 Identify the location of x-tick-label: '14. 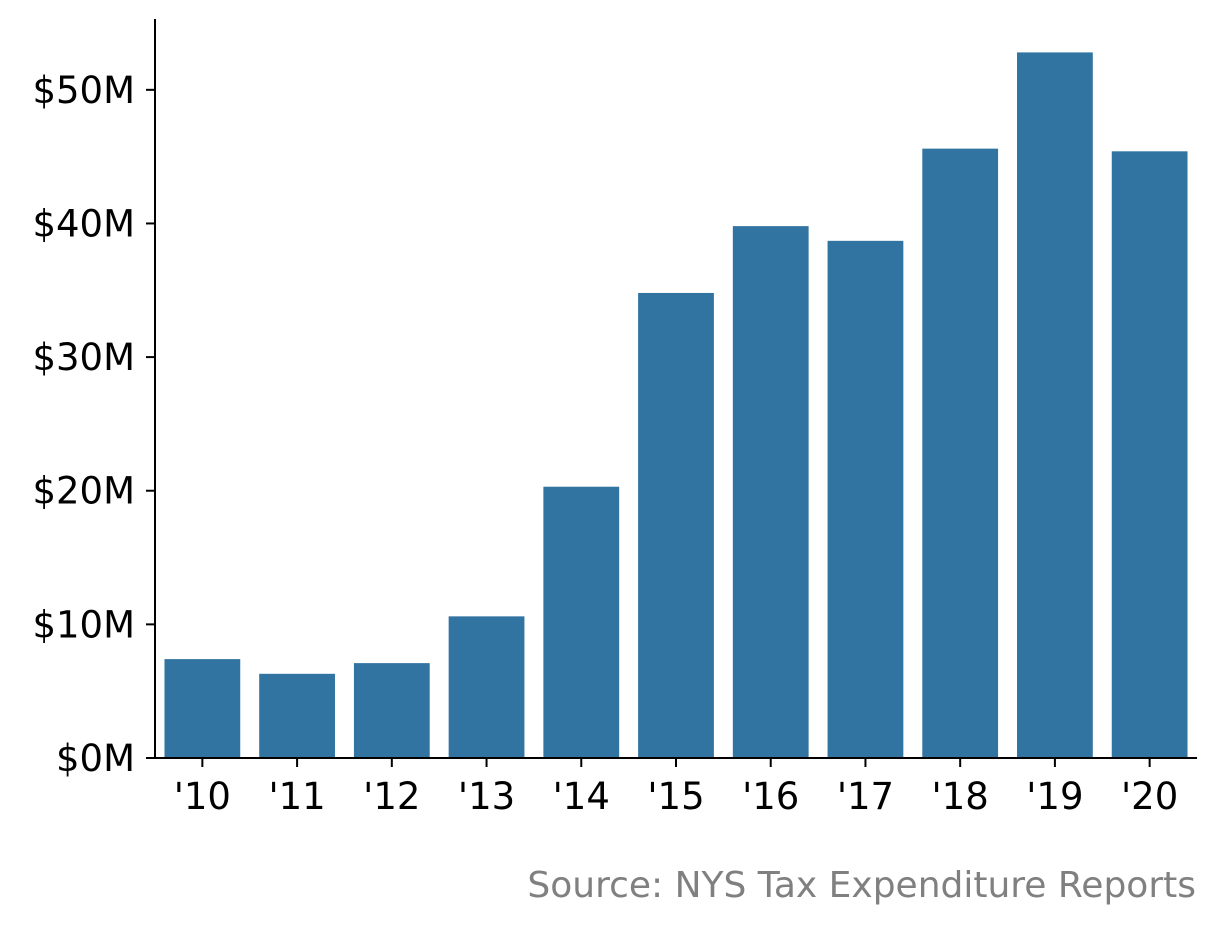
(581, 796).